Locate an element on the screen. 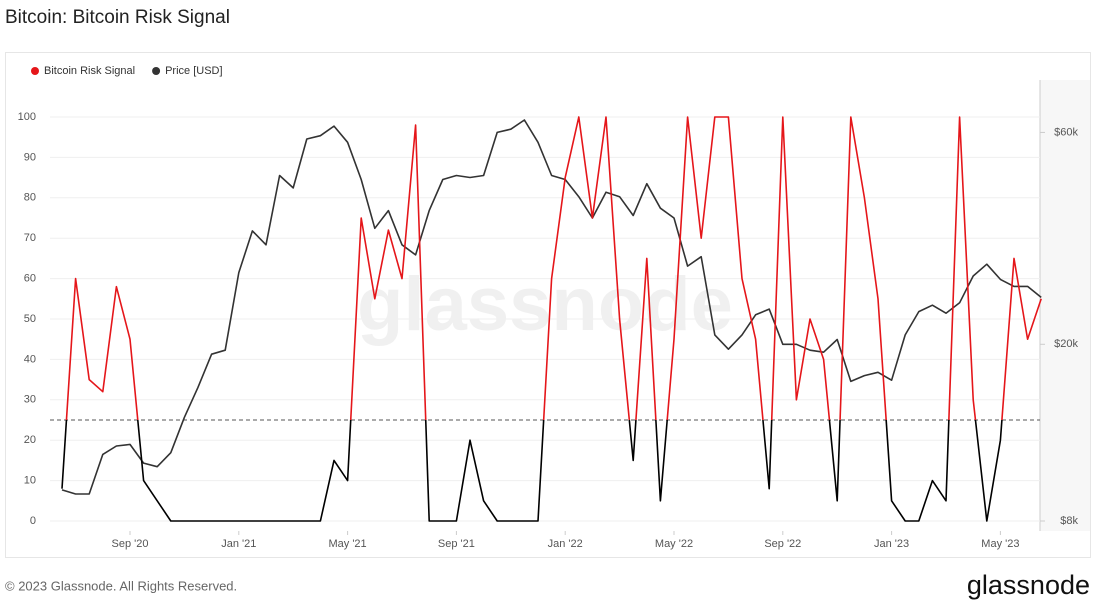 This screenshot has height=603, width=1096. logo: glassnode is located at coordinates (1028, 585).